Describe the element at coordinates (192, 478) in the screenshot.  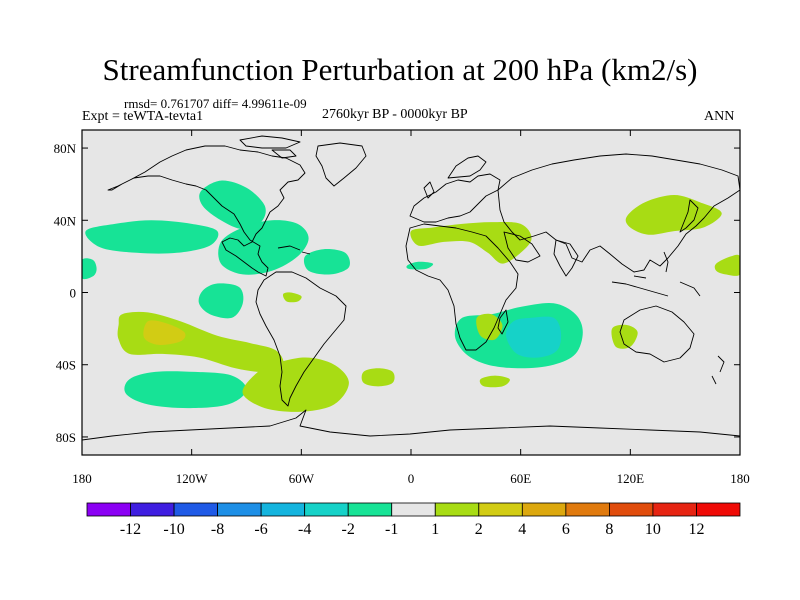
I see `x-tick-label-1: 120W` at that location.